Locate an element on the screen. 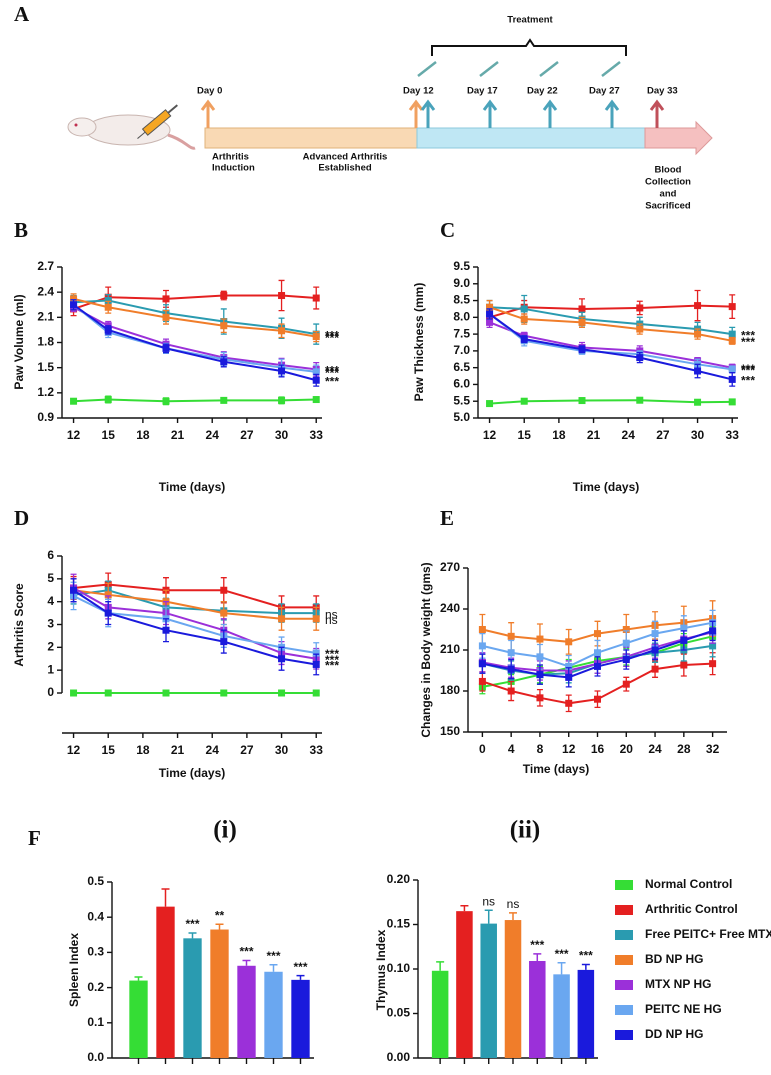 The height and width of the screenshot is (1075, 771). panel-label: B is located at coordinates (21, 230).